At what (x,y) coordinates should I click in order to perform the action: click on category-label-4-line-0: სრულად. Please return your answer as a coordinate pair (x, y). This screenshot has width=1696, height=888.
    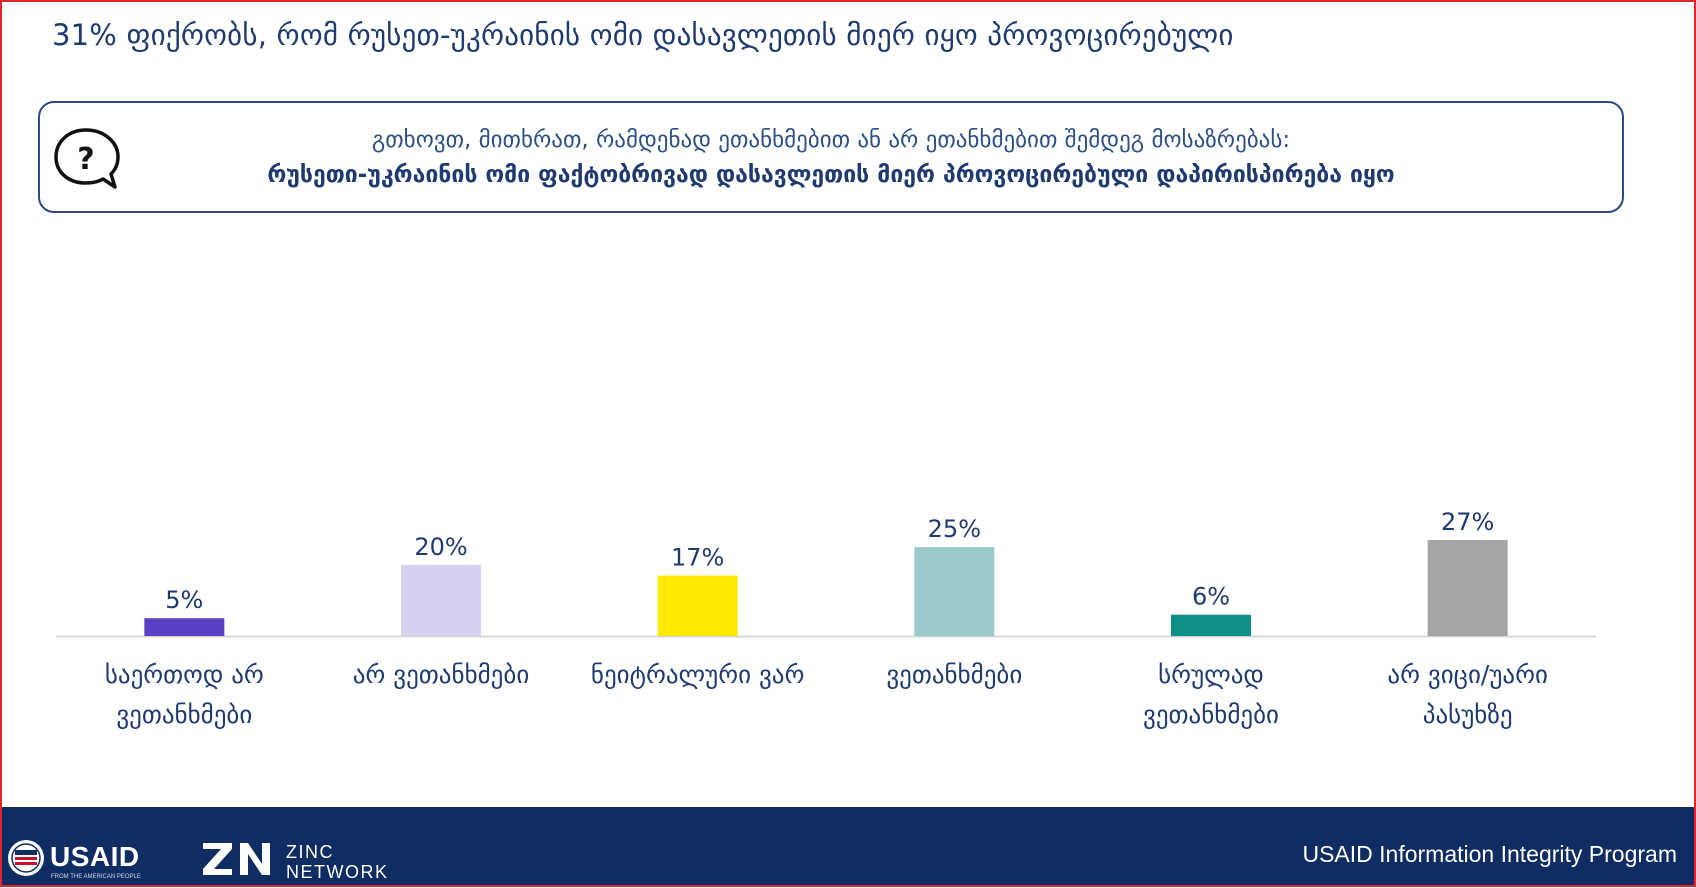
    Looking at the image, I should click on (1211, 674).